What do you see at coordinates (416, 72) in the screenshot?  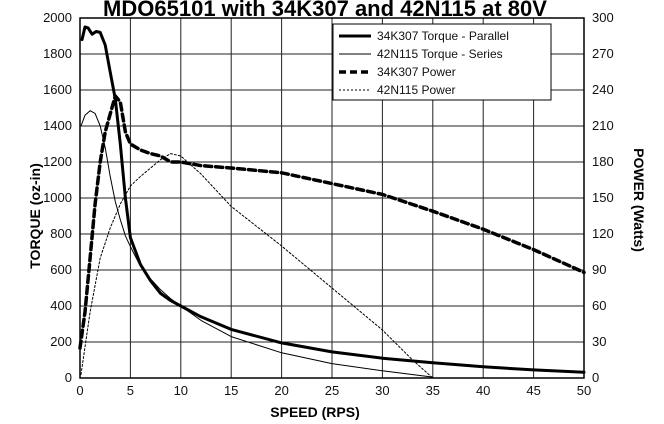 I see `legend-label: 34K307 Power` at bounding box center [416, 72].